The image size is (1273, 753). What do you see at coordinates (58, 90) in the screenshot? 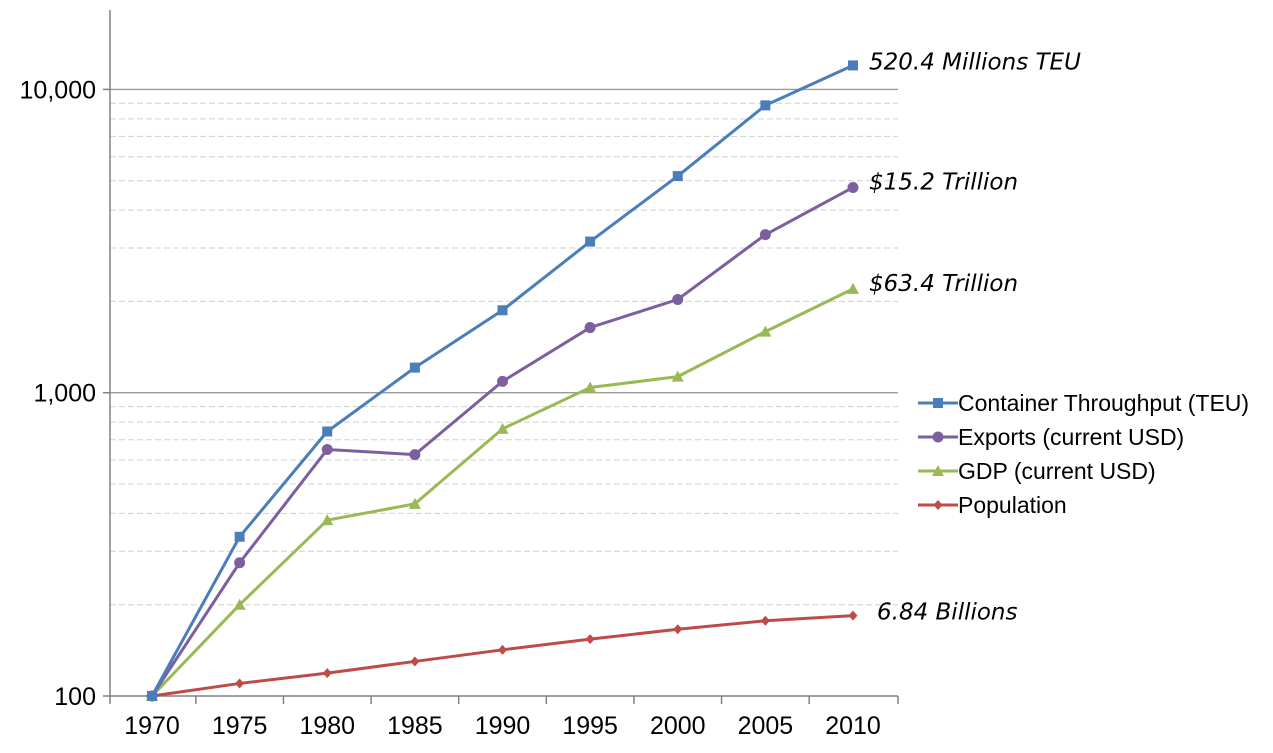
I see `y-tick-label: 10,000` at bounding box center [58, 90].